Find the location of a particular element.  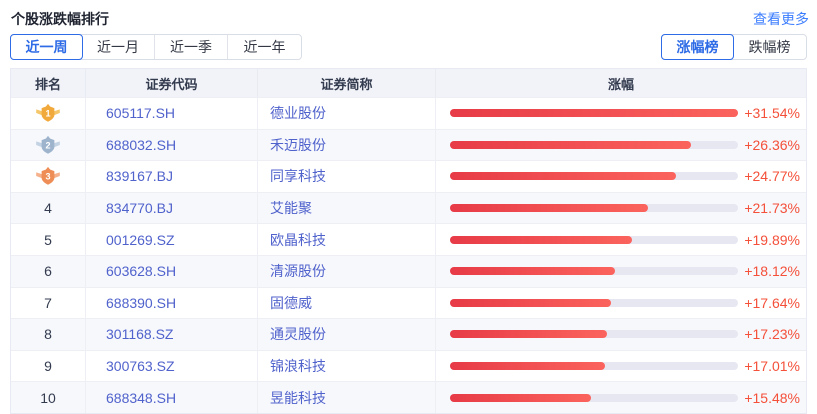

board-tab-0: 涨幅榜 is located at coordinates (697, 47).